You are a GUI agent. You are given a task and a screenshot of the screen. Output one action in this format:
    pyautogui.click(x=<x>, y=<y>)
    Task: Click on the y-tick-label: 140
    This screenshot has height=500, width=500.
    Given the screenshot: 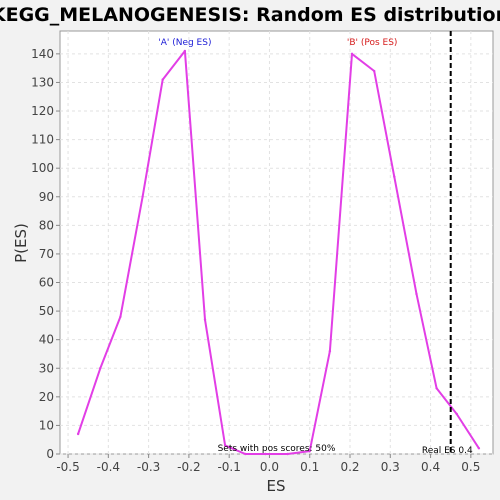 What is the action you would take?
    pyautogui.click(x=42, y=54)
    